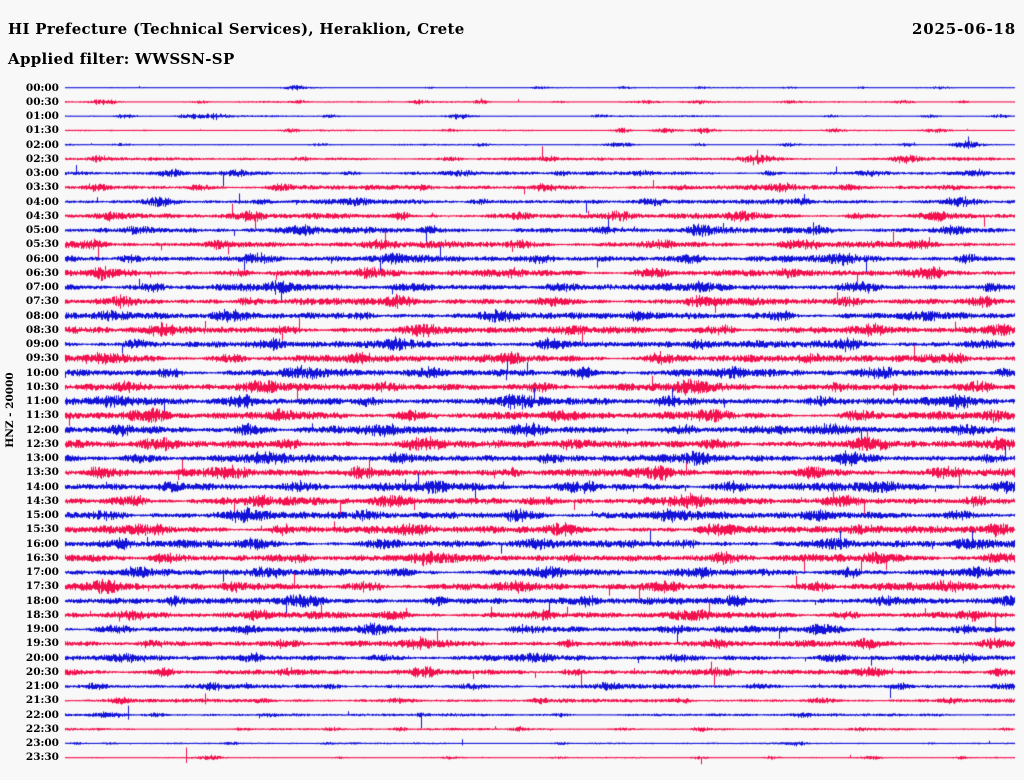  I want to click on time-label: 03:00, so click(42, 173).